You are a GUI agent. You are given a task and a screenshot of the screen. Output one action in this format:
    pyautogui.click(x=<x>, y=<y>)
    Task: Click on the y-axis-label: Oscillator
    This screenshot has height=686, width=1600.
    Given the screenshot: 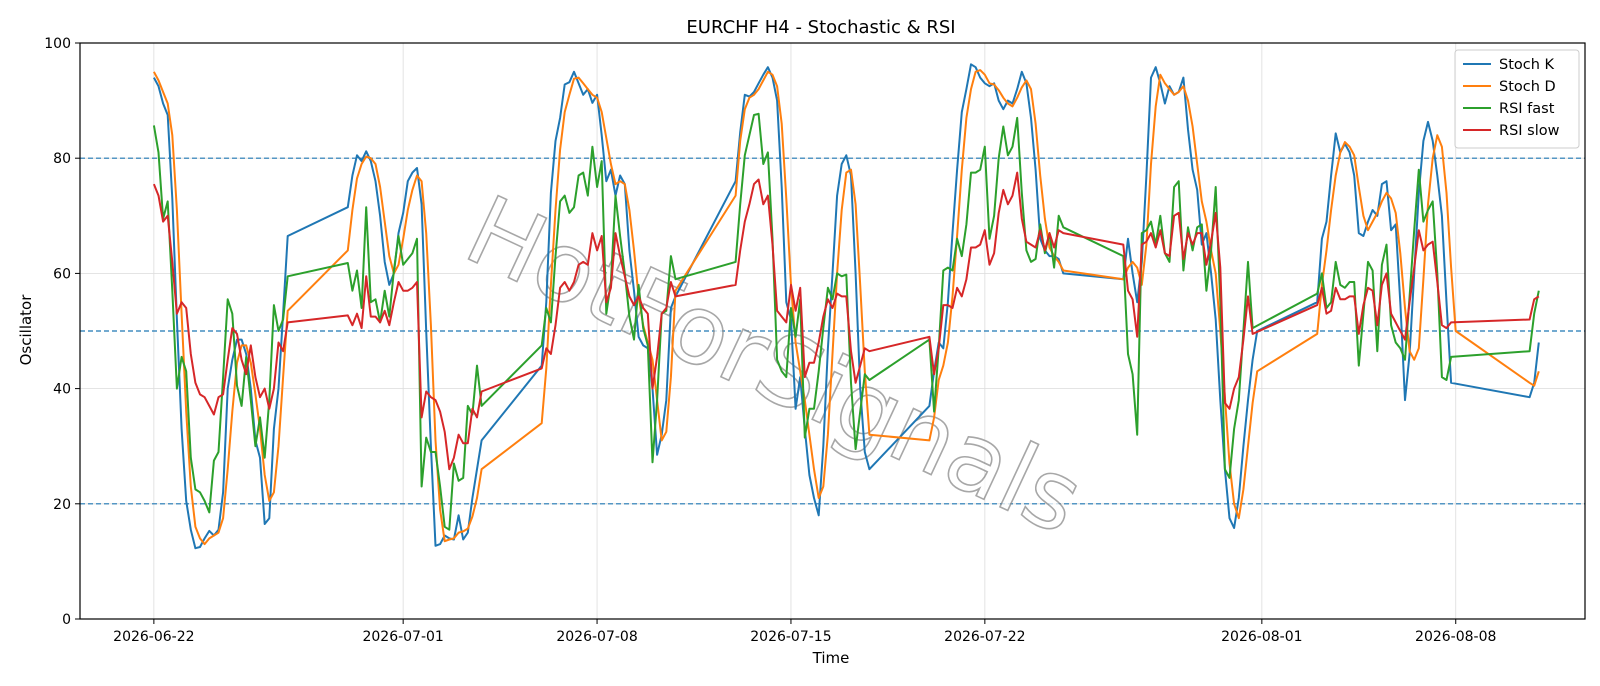 What is the action you would take?
    pyautogui.click(x=26, y=330)
    